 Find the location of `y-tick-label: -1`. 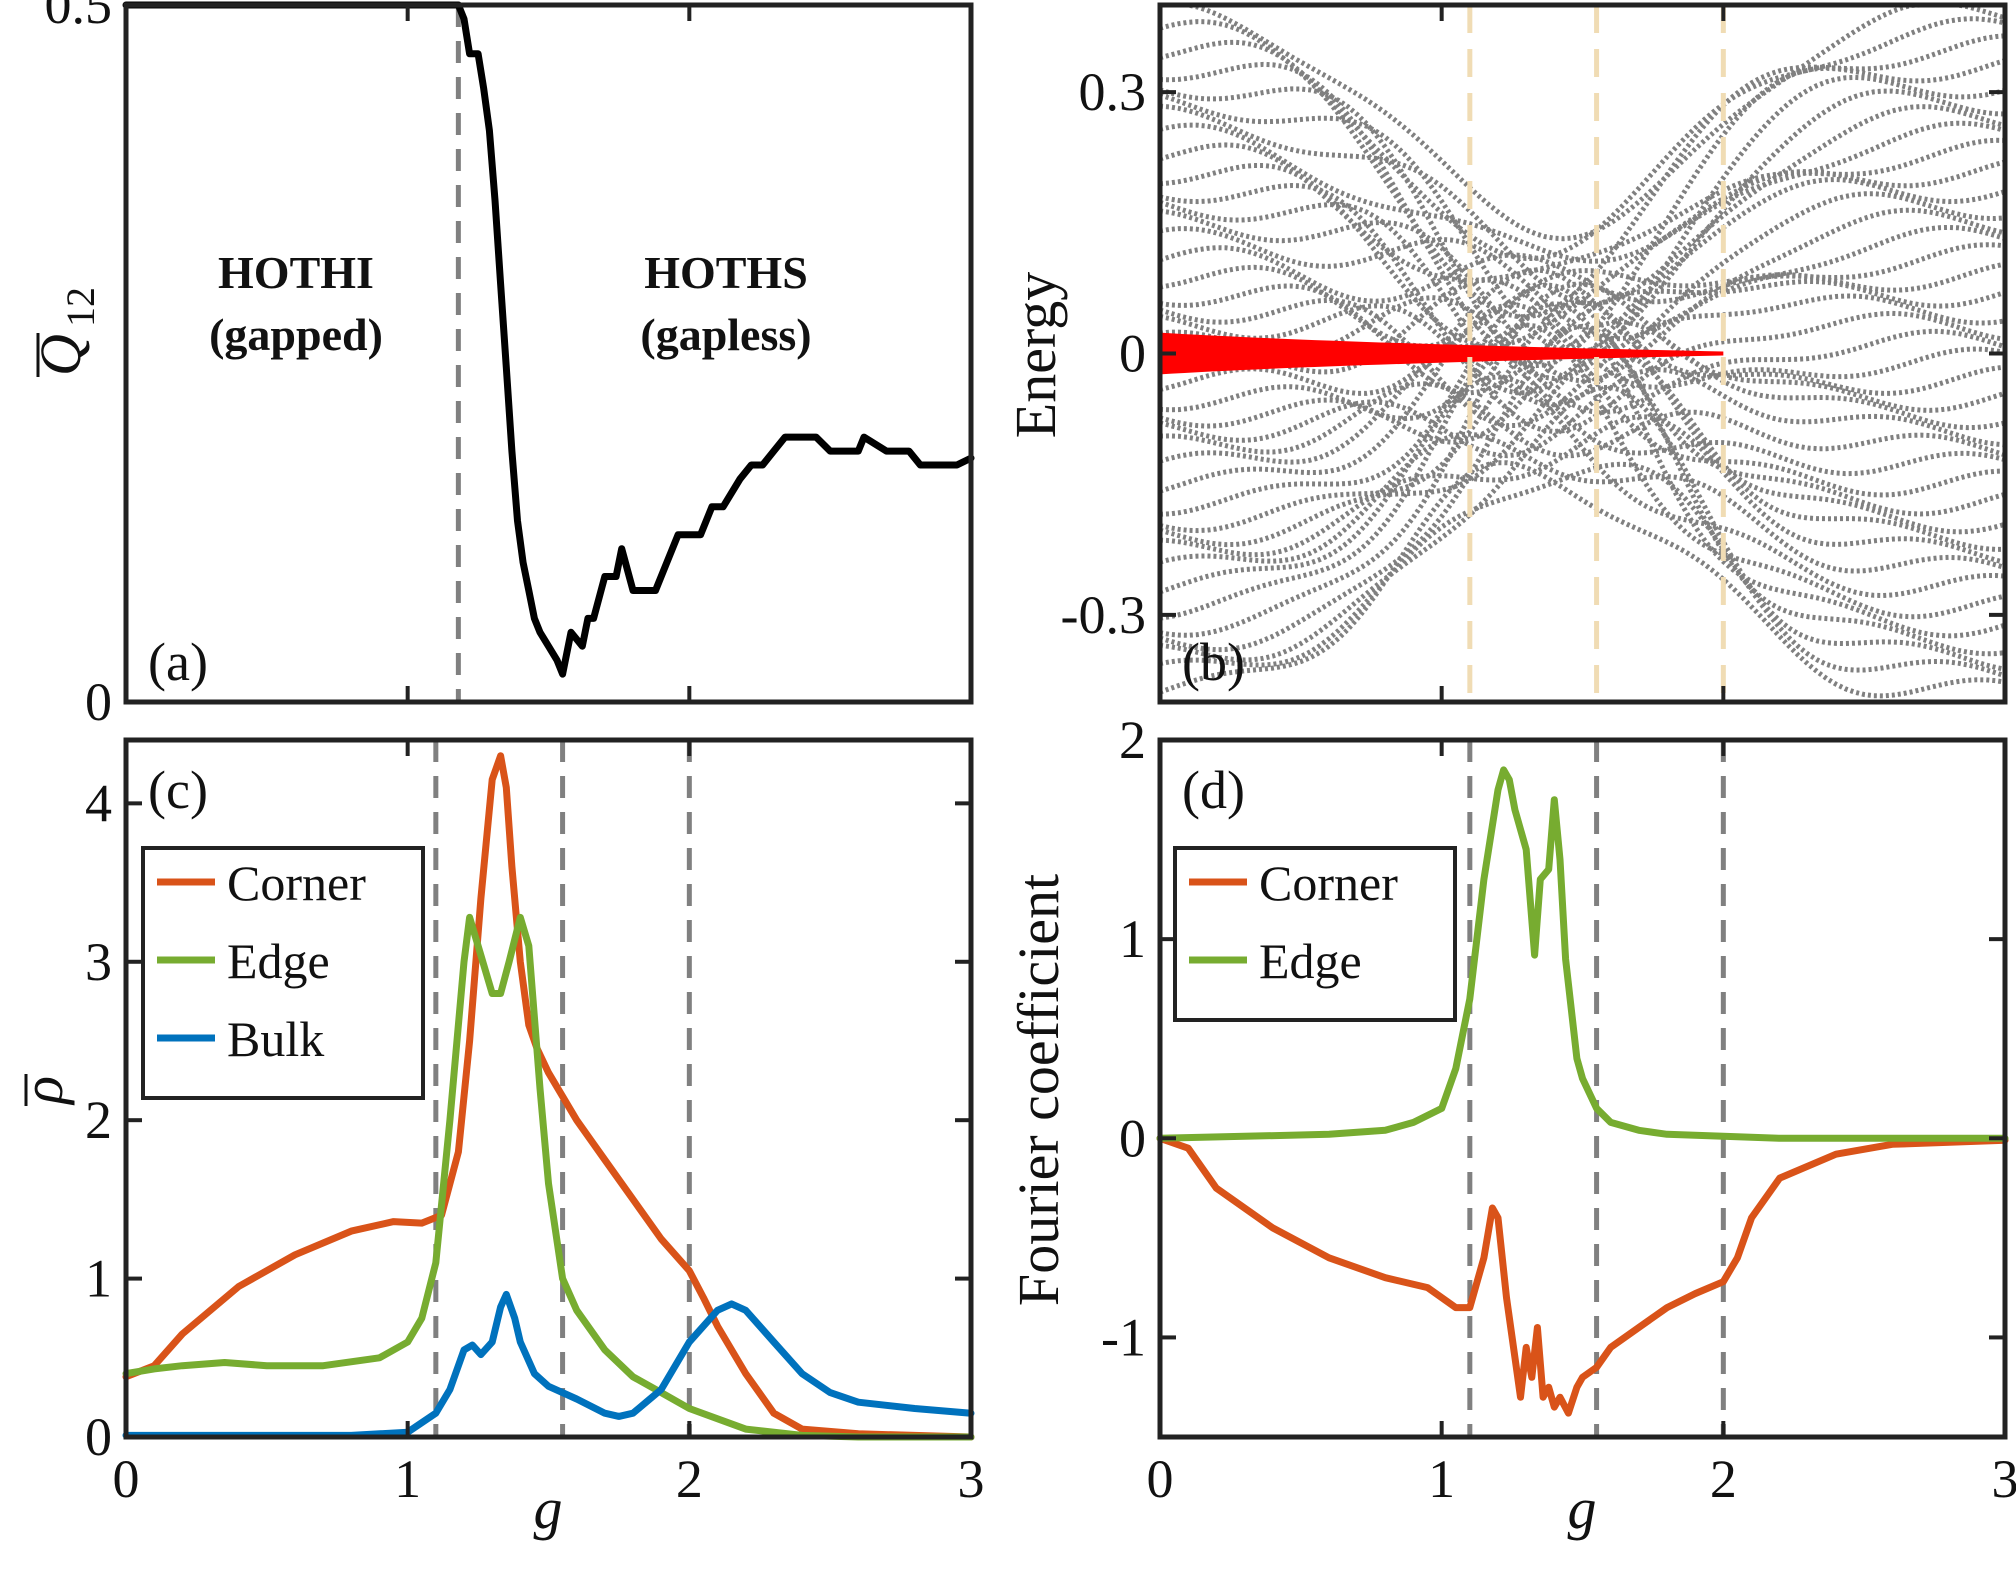

y-tick-label: -1 is located at coordinates (1123, 1337).